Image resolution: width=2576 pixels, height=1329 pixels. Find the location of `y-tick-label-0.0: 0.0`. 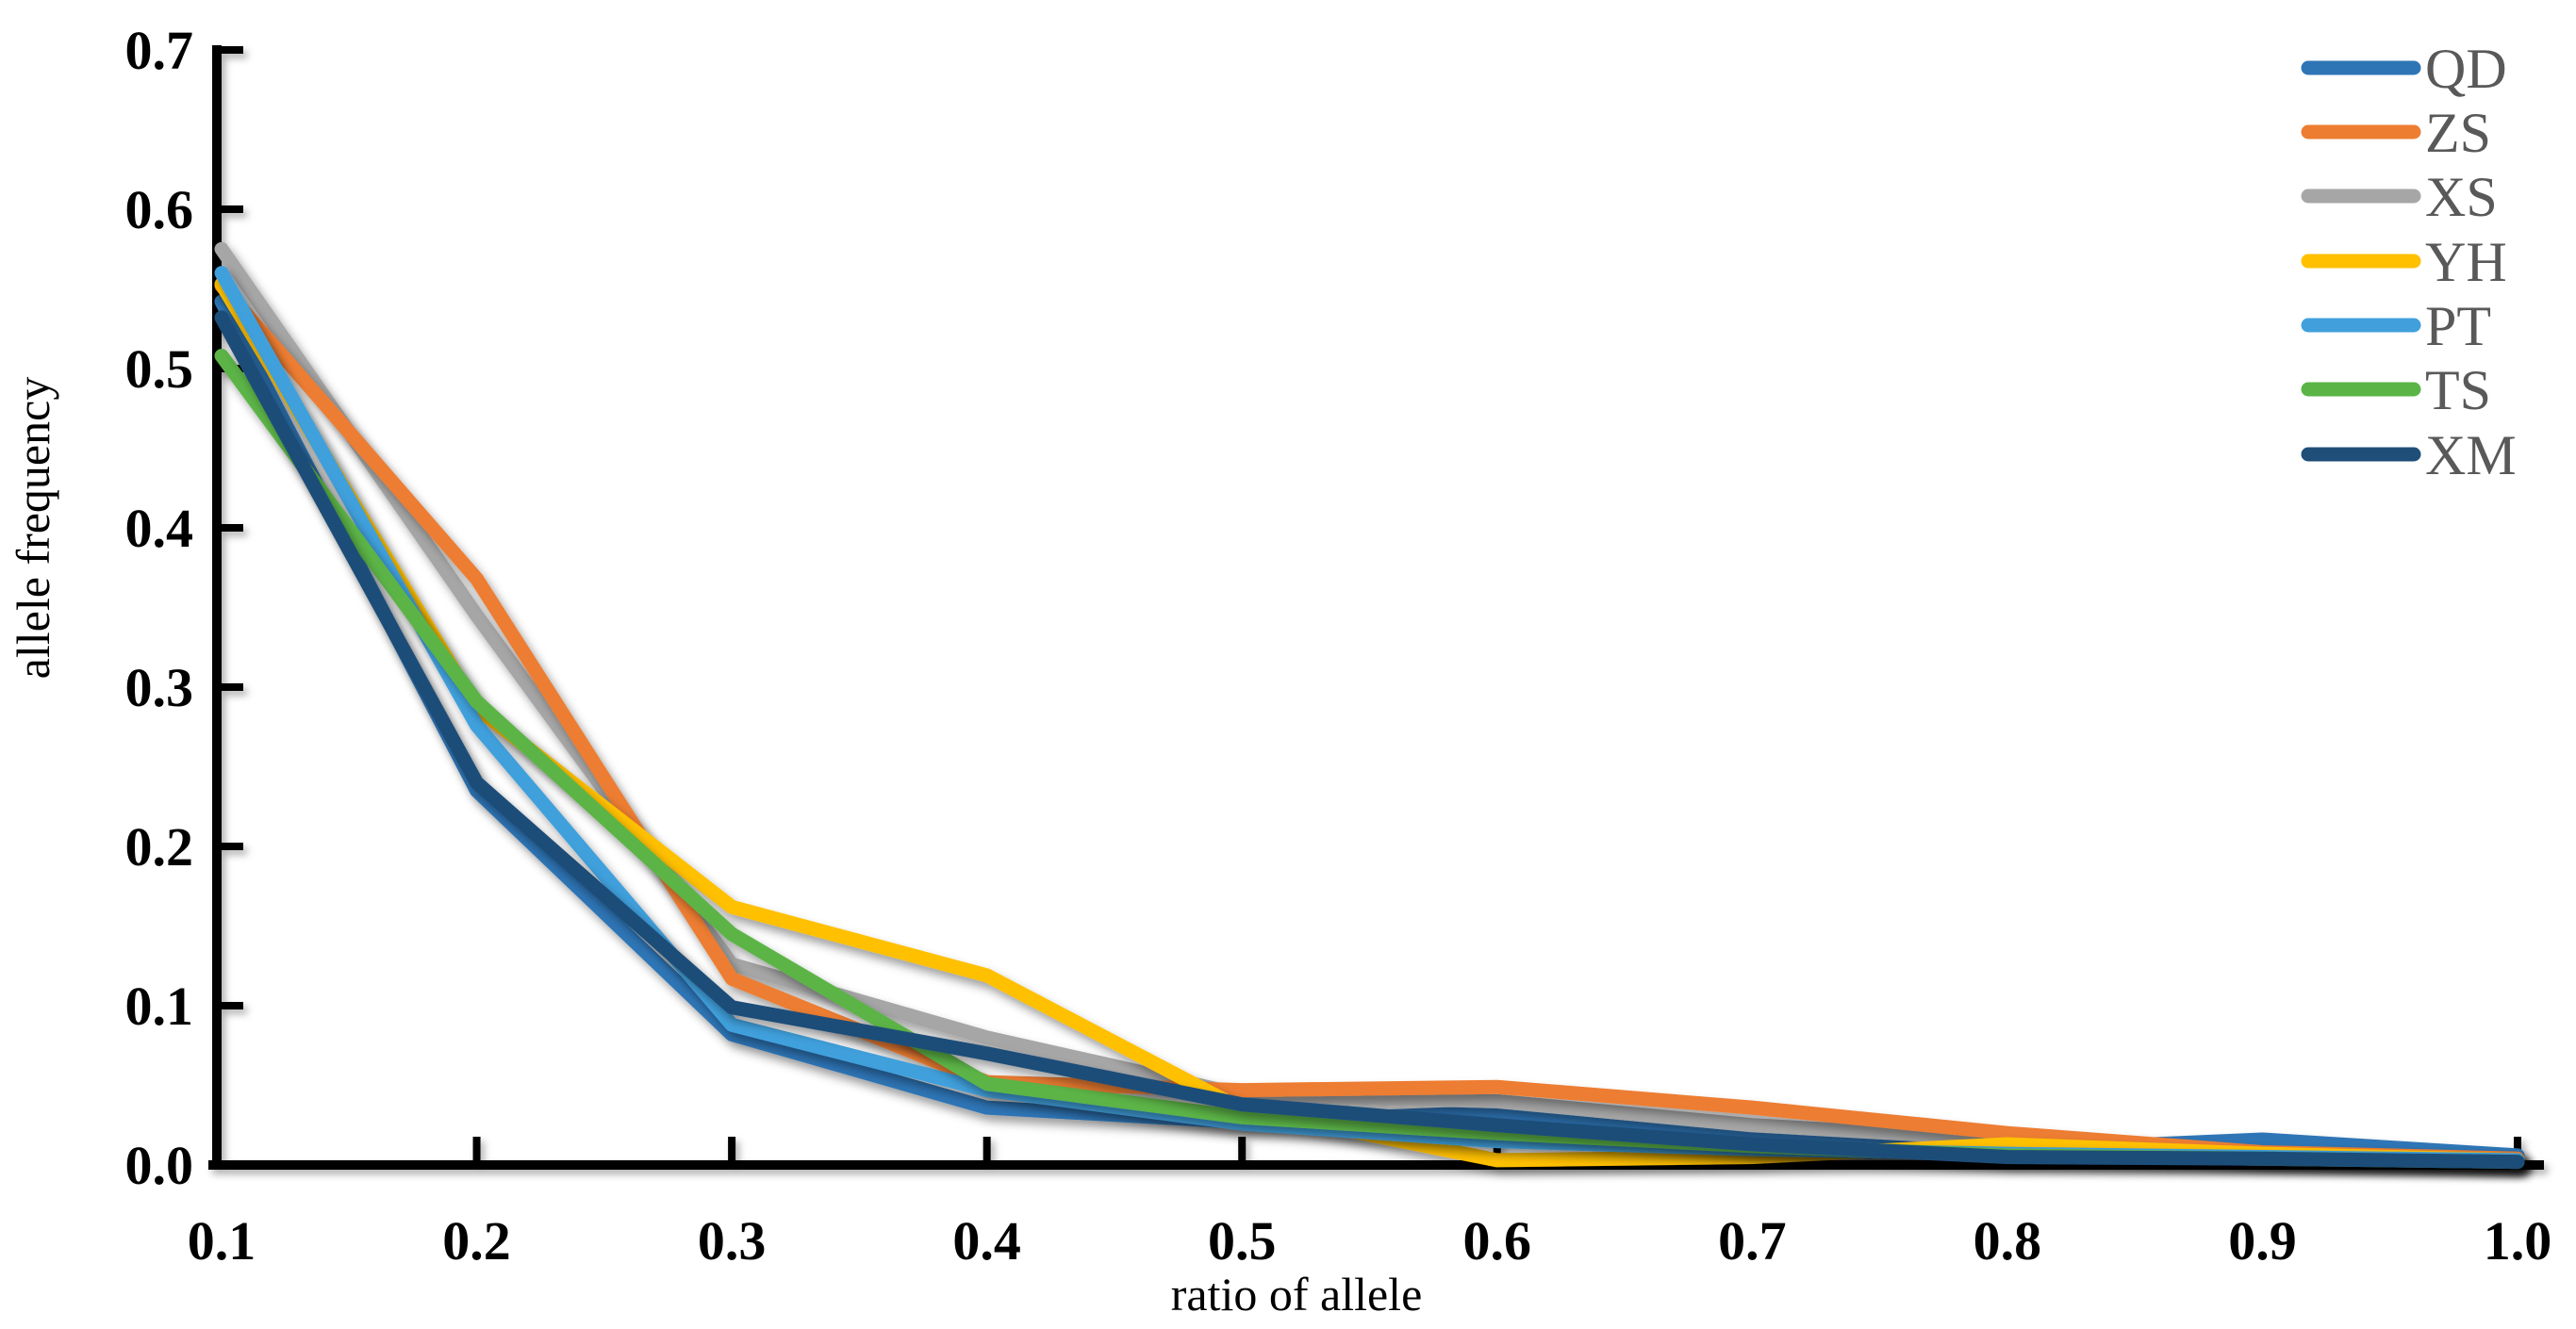

y-tick-label-0.0: 0.0 is located at coordinates (159, 1165).